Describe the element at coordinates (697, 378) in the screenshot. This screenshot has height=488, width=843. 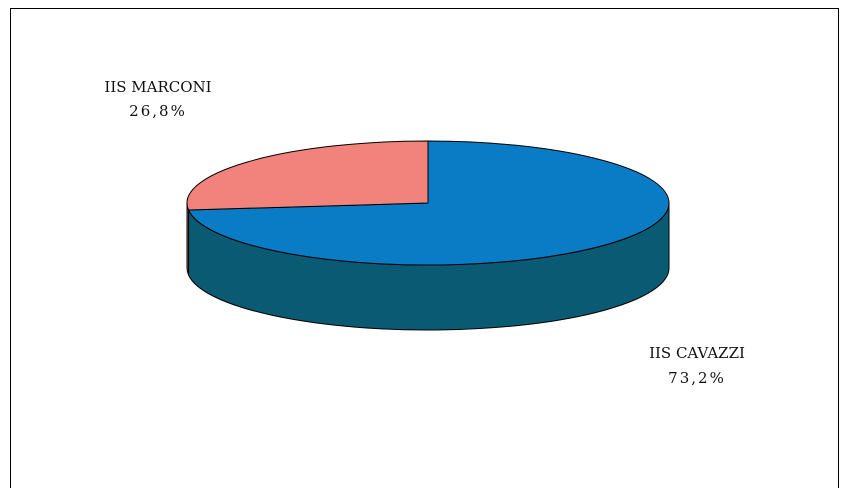
I see `slice-value-cavazzi: 73,2%` at that location.